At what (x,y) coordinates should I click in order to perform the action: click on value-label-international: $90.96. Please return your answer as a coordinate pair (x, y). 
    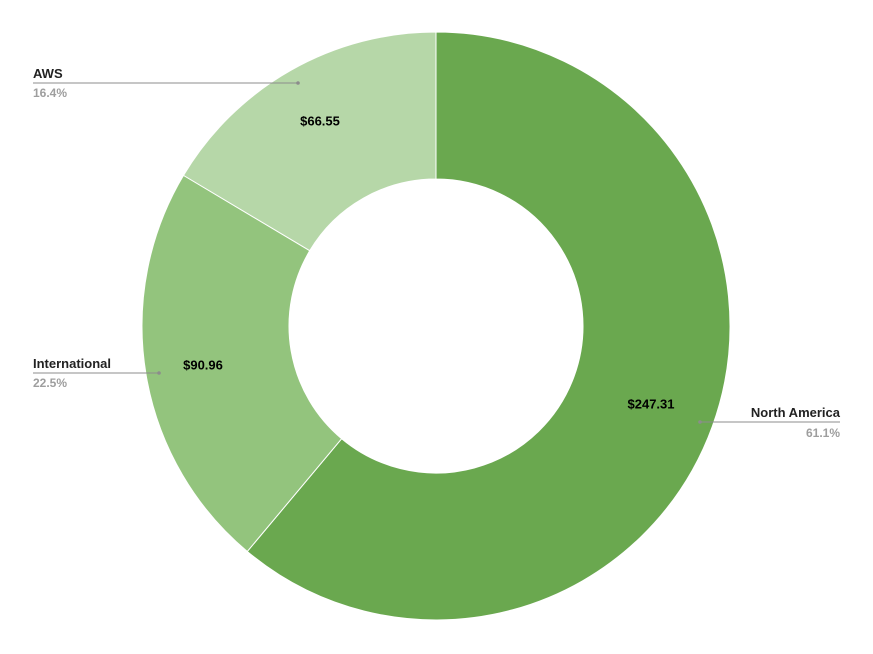
    Looking at the image, I should click on (203, 364).